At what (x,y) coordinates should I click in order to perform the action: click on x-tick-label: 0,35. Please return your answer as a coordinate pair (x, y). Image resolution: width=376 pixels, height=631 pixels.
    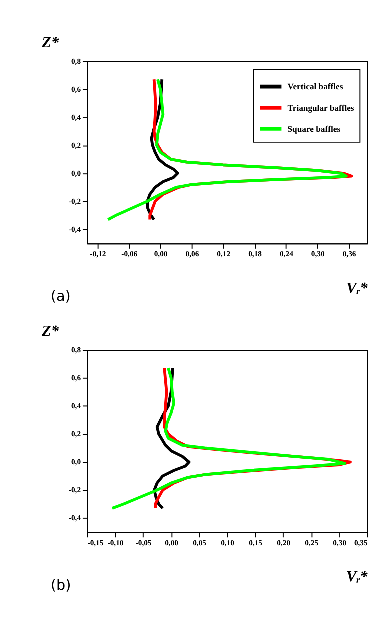
    Looking at the image, I should click on (361, 543).